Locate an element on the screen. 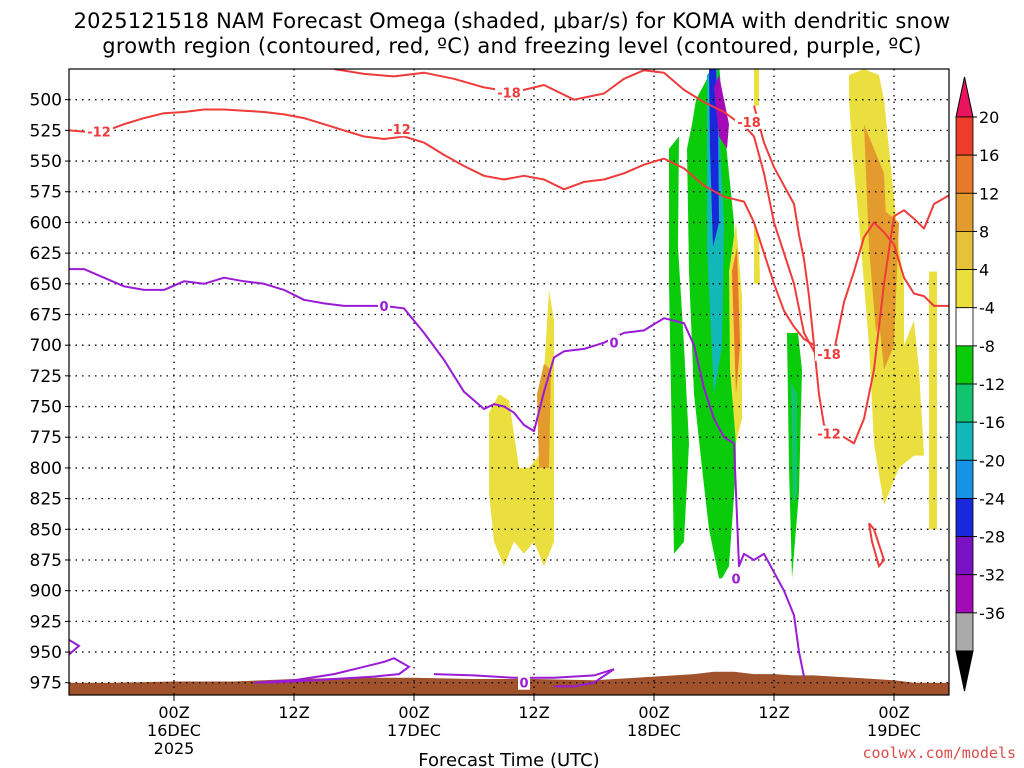  y-tick-label: 775 is located at coordinates (46, 438).